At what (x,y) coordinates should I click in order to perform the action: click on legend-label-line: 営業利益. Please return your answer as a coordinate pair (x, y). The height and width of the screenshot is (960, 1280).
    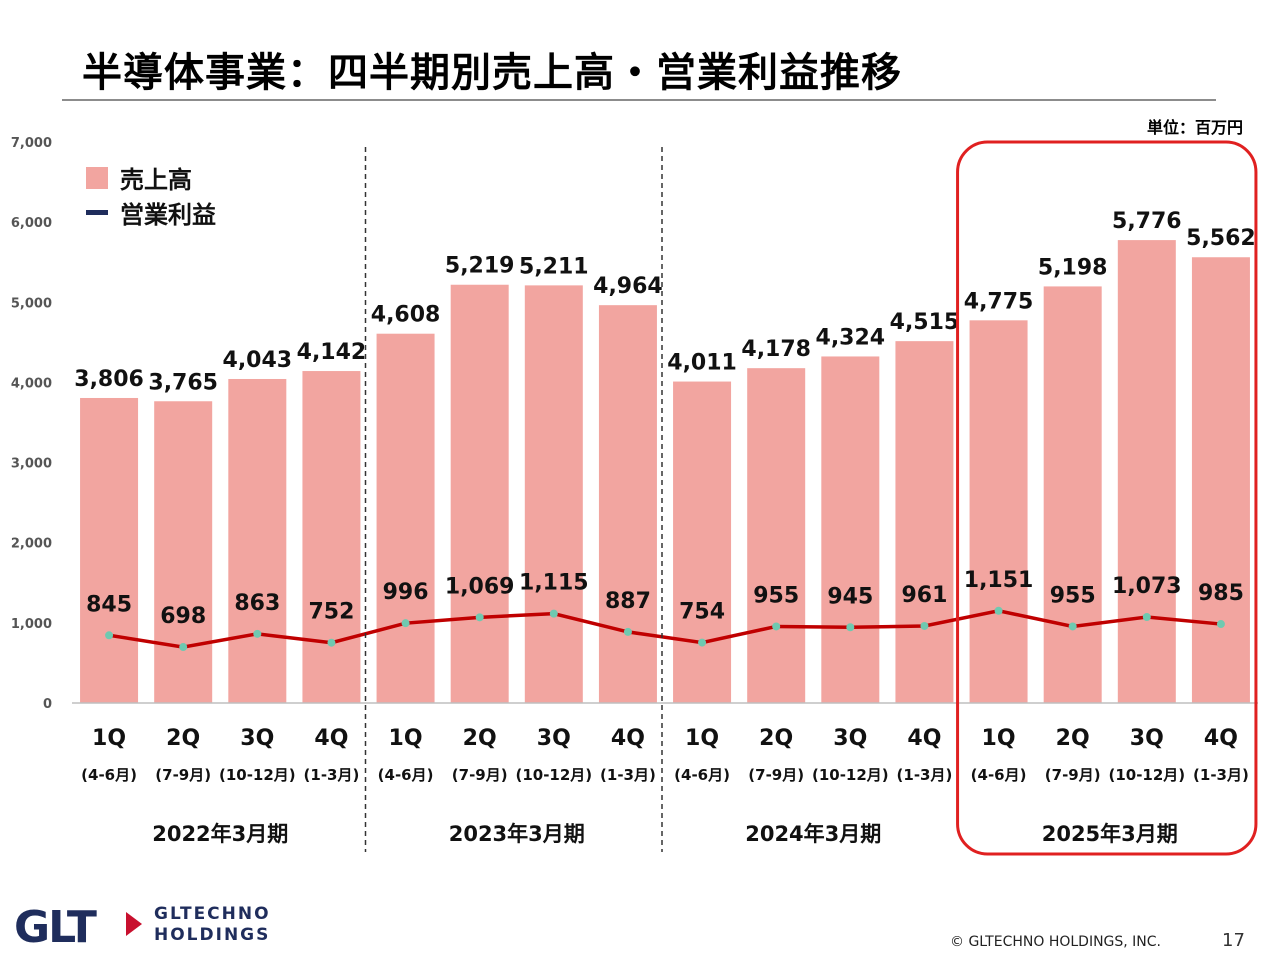
    Looking at the image, I should click on (168, 215).